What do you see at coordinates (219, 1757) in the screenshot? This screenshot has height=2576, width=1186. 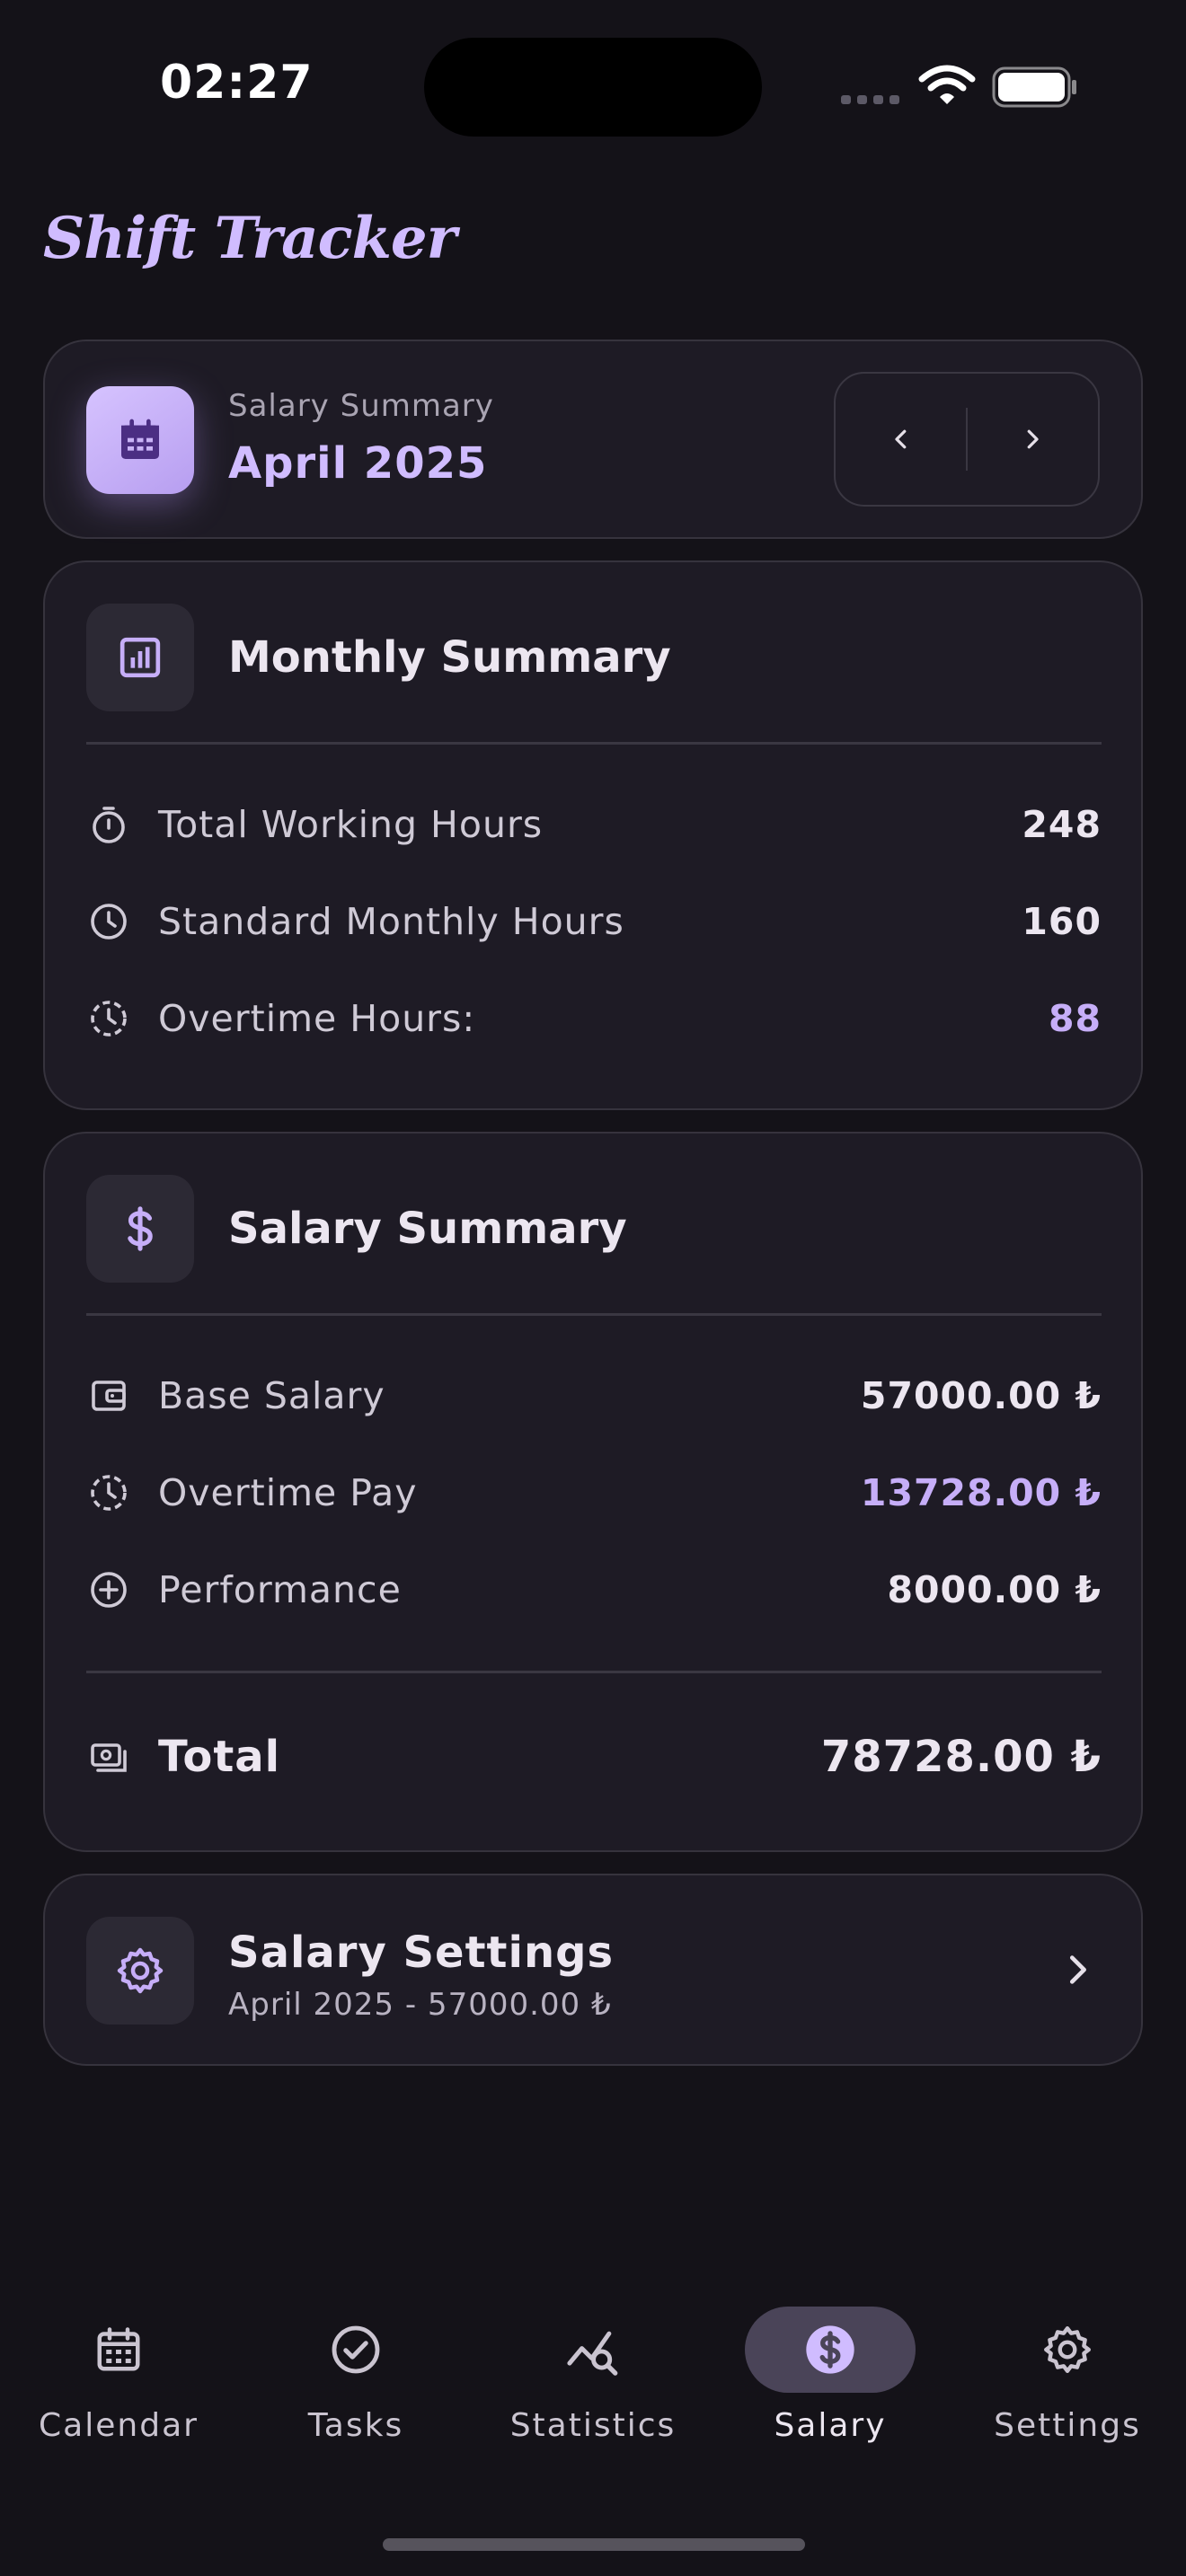 I see `total-label: Total` at bounding box center [219, 1757].